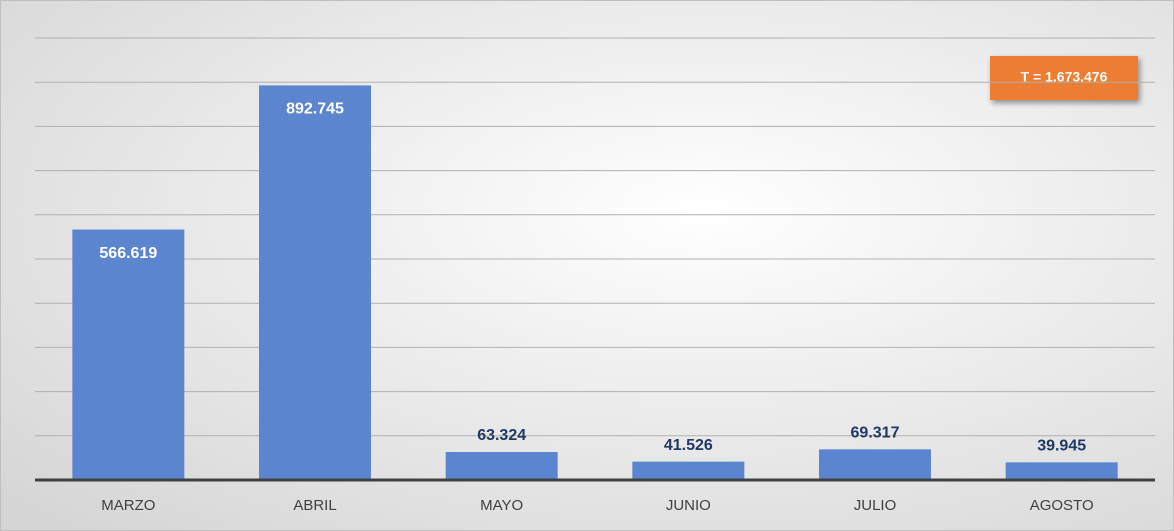 This screenshot has height=531, width=1174. I want to click on annotation: T = 1.673.476, so click(1064, 77).